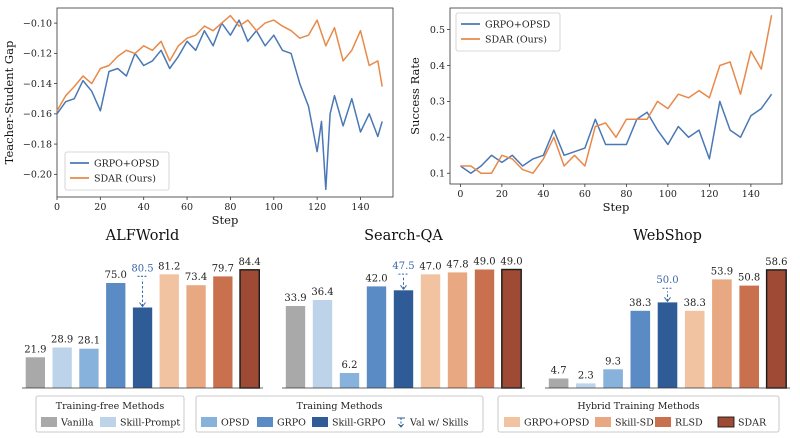 This screenshot has height=438, width=800. I want to click on bar-value-label: 49.0, so click(484, 262).